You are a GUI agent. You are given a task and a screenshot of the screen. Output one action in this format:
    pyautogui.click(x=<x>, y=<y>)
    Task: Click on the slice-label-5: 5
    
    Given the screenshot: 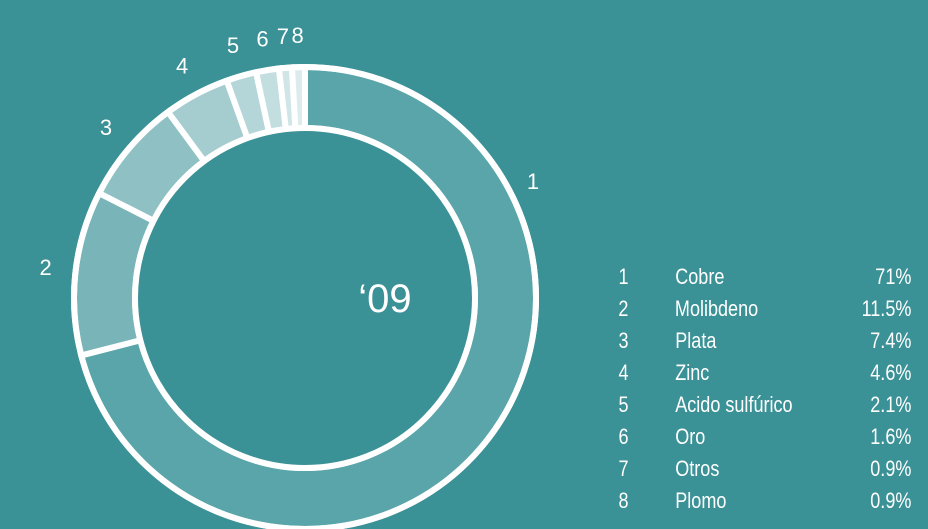 What is the action you would take?
    pyautogui.click(x=233, y=45)
    